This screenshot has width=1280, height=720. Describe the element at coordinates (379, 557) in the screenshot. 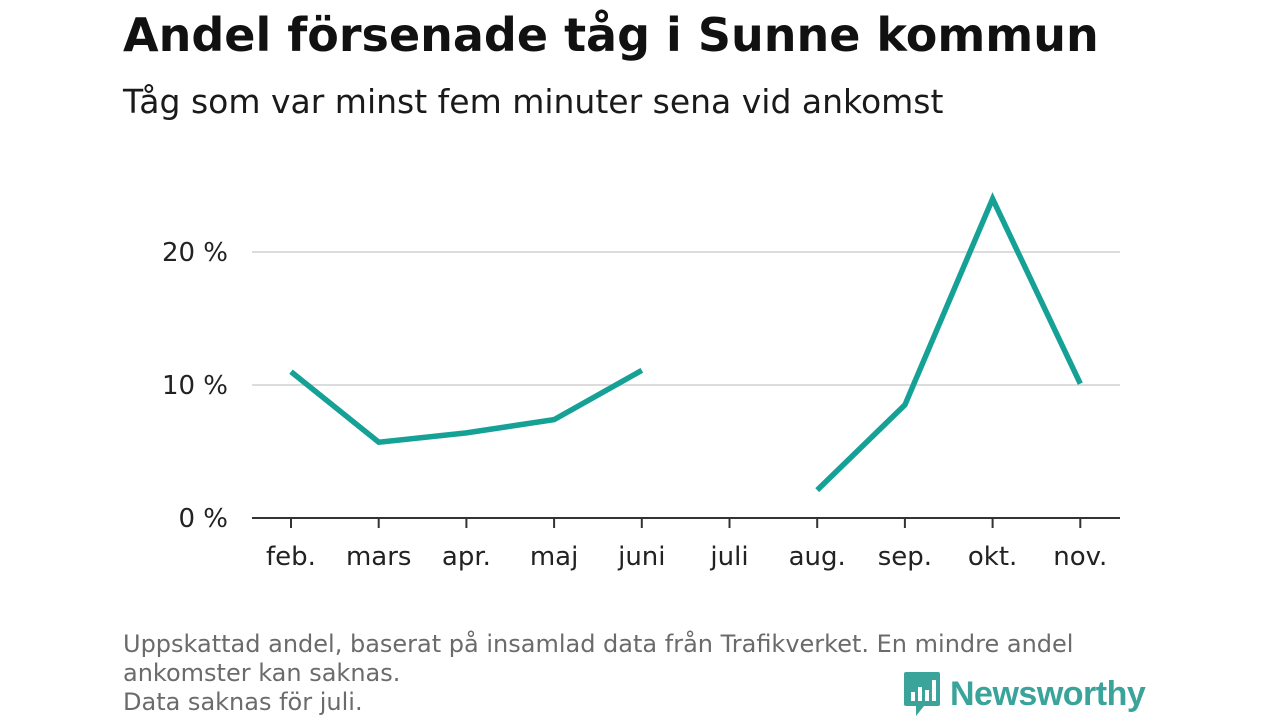

I see `x-tick-label-1: mars` at that location.